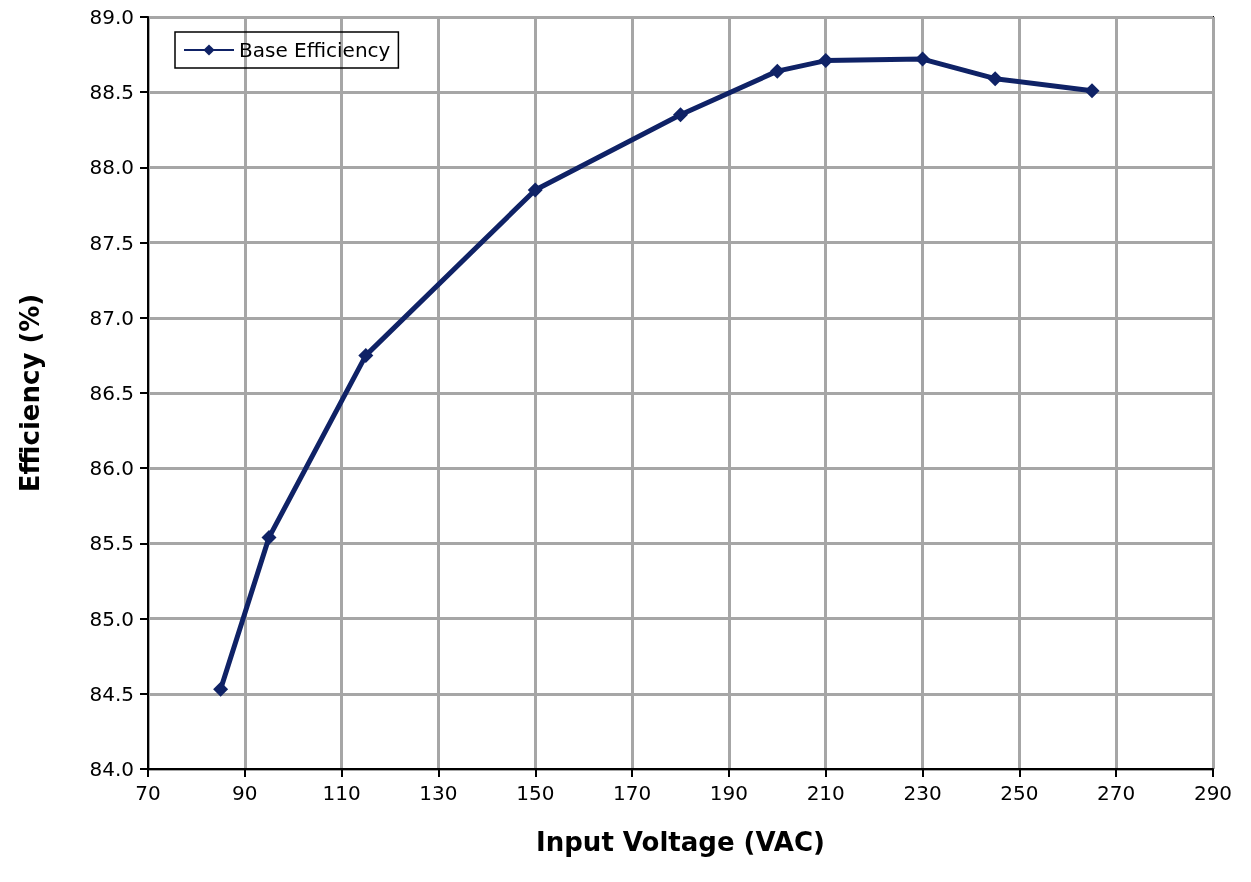 This screenshot has height=882, width=1251. I want to click on y-tick-label: 88.5, so click(111, 92).